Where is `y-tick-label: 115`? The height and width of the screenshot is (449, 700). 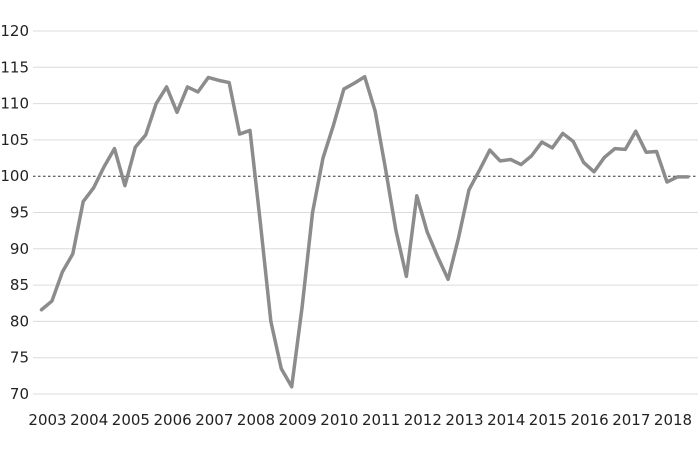
y-tick-label: 115 is located at coordinates (14, 67).